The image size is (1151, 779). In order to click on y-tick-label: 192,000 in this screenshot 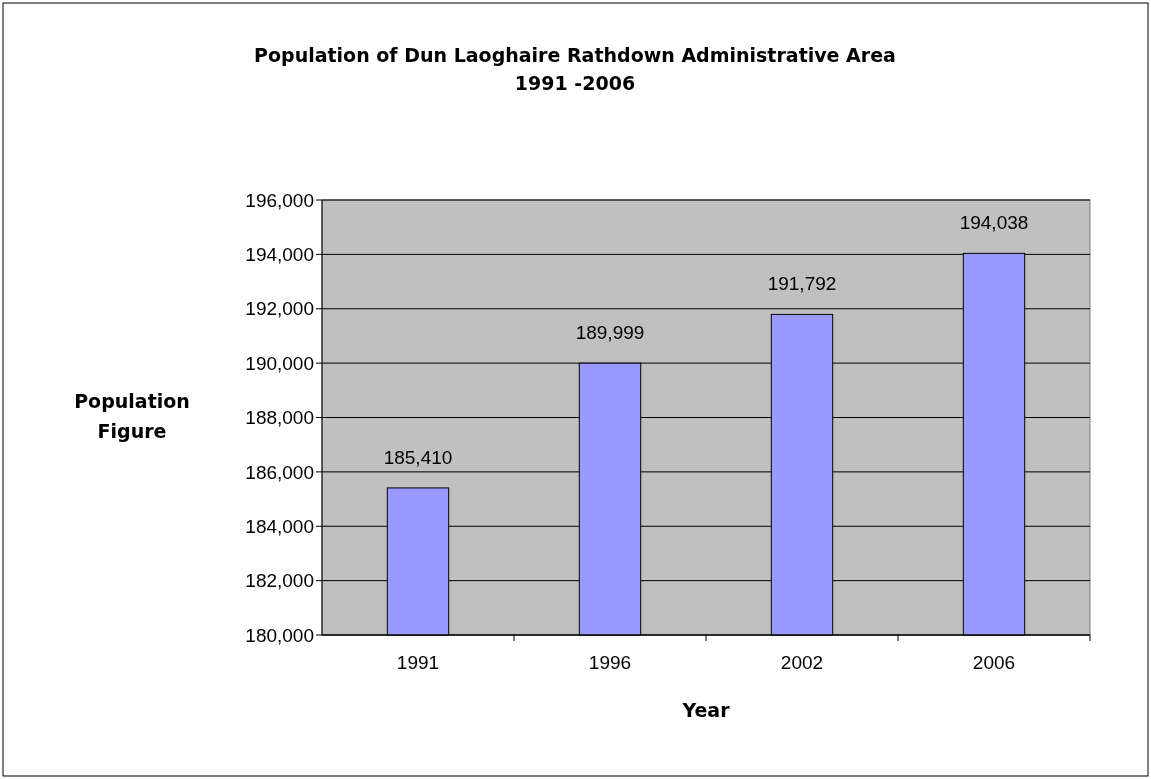, I will do `click(279, 309)`.